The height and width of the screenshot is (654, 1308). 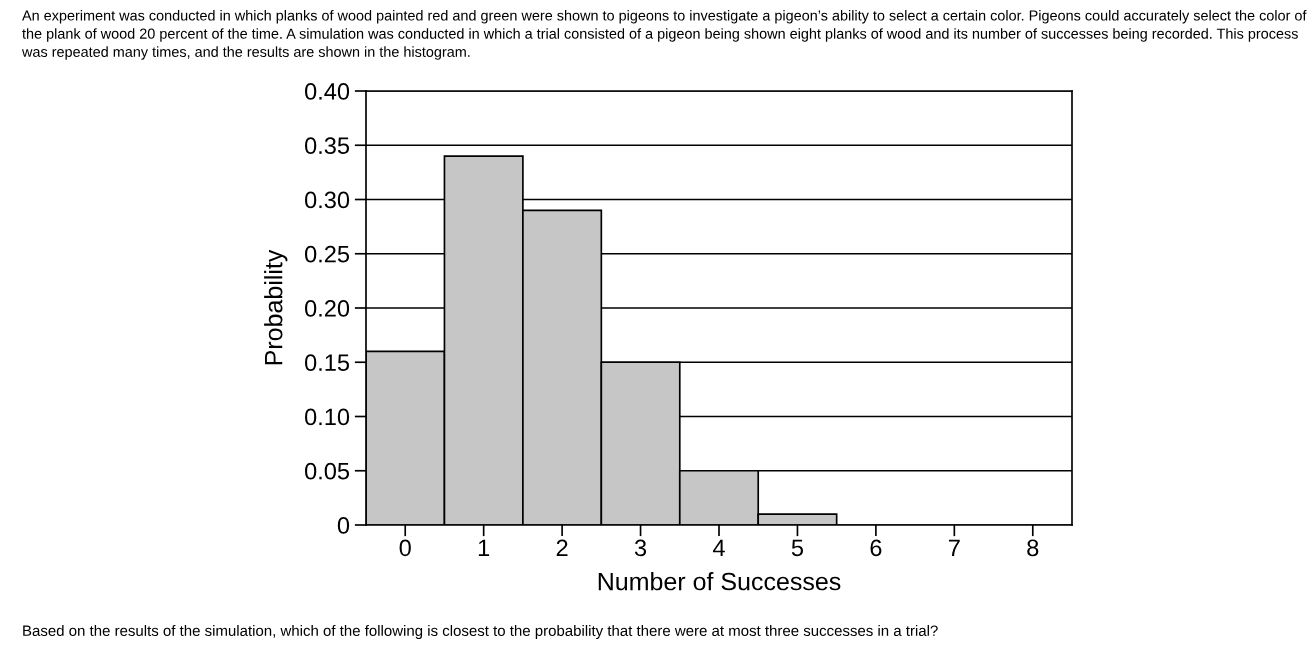 What do you see at coordinates (405, 548) in the screenshot?
I see `x-tick-label: 0` at bounding box center [405, 548].